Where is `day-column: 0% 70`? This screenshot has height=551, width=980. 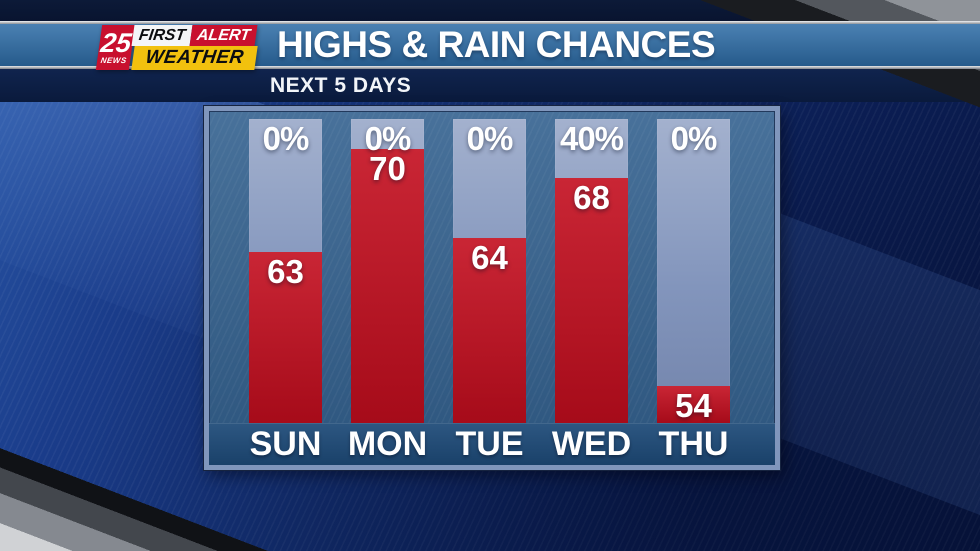
day-column: 0% 70 is located at coordinates (387, 267).